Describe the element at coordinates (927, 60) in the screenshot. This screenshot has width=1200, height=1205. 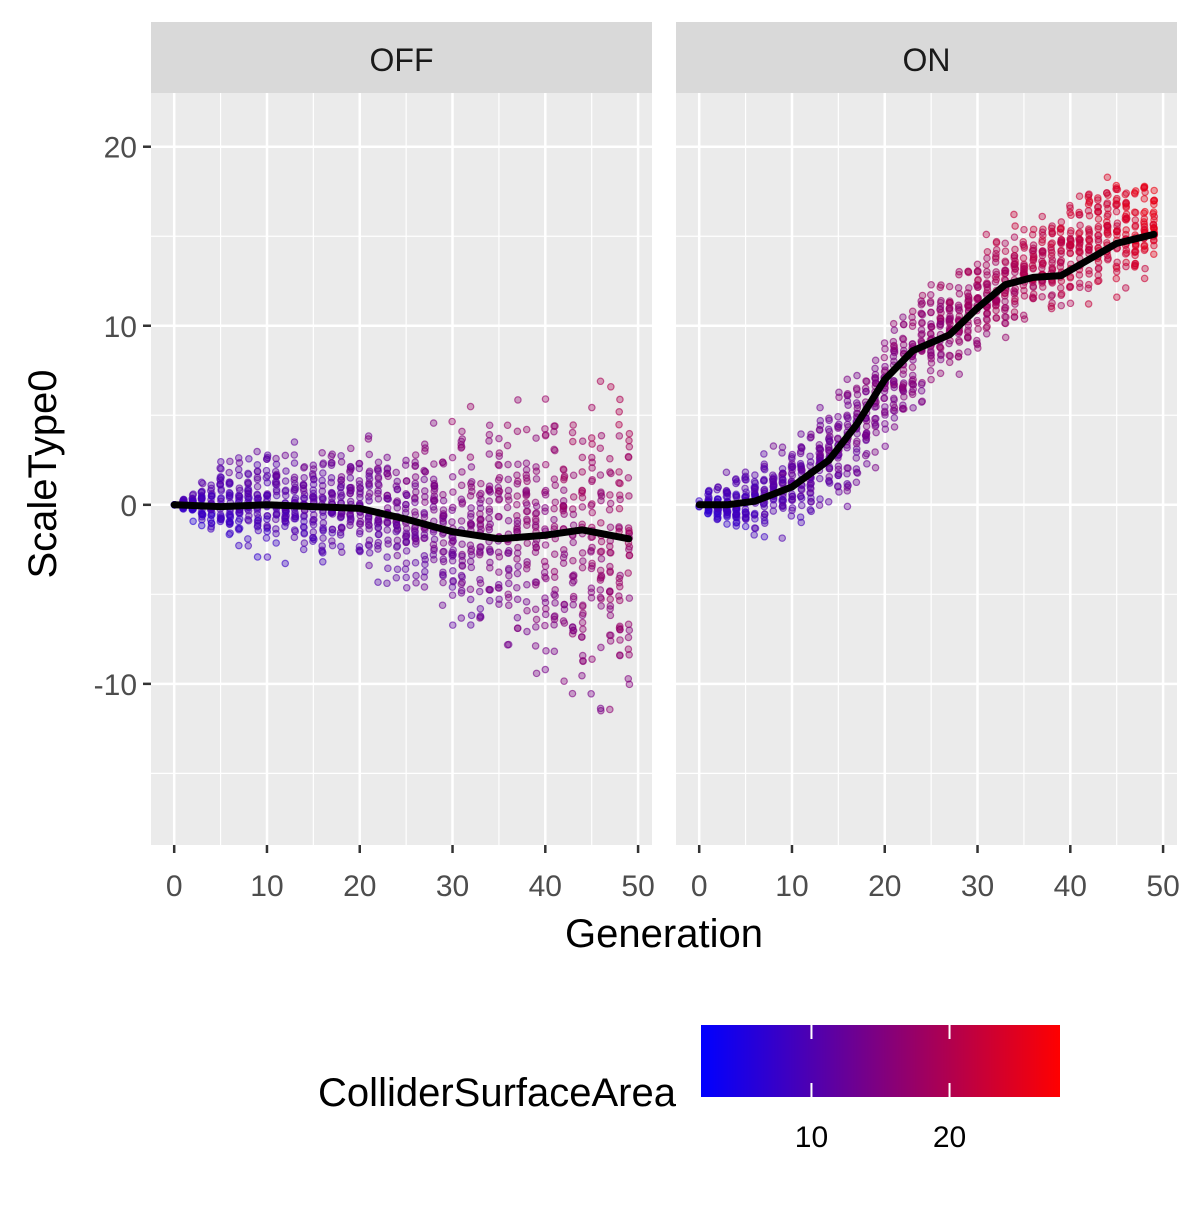
I see `facet-strip-label: ON` at that location.